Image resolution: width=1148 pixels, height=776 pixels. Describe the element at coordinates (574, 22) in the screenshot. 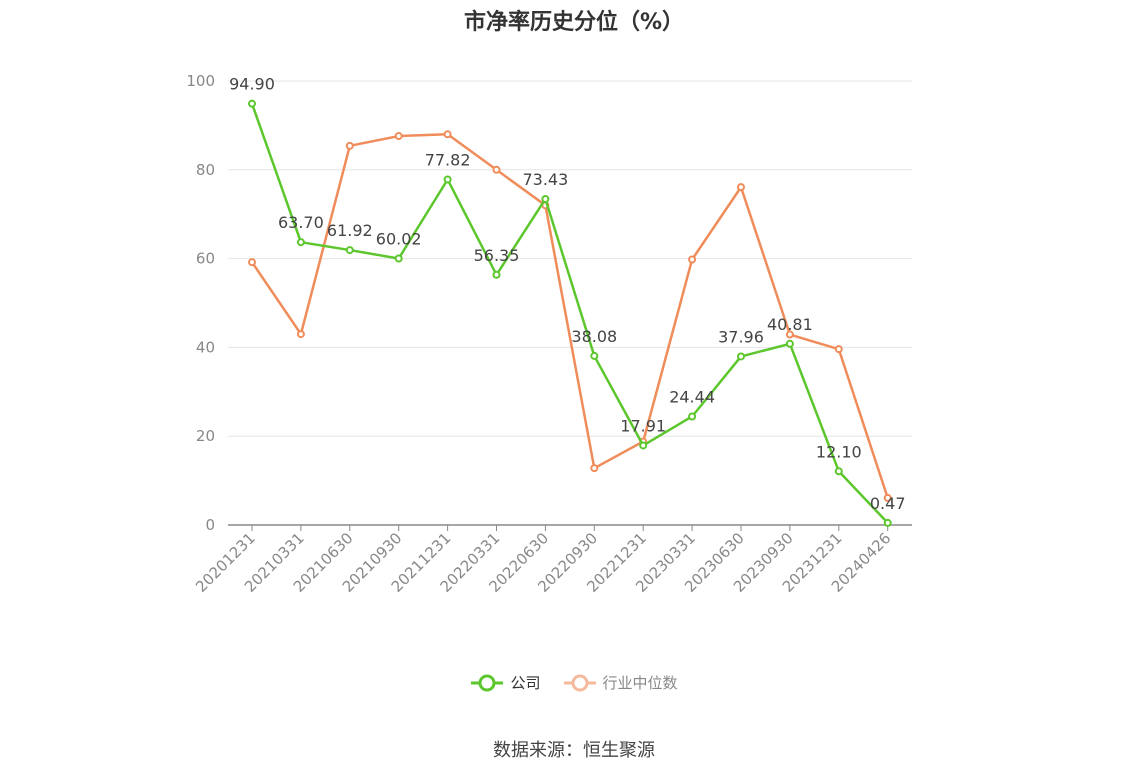

I see `chart-title: 市净率历史分位（%）` at that location.